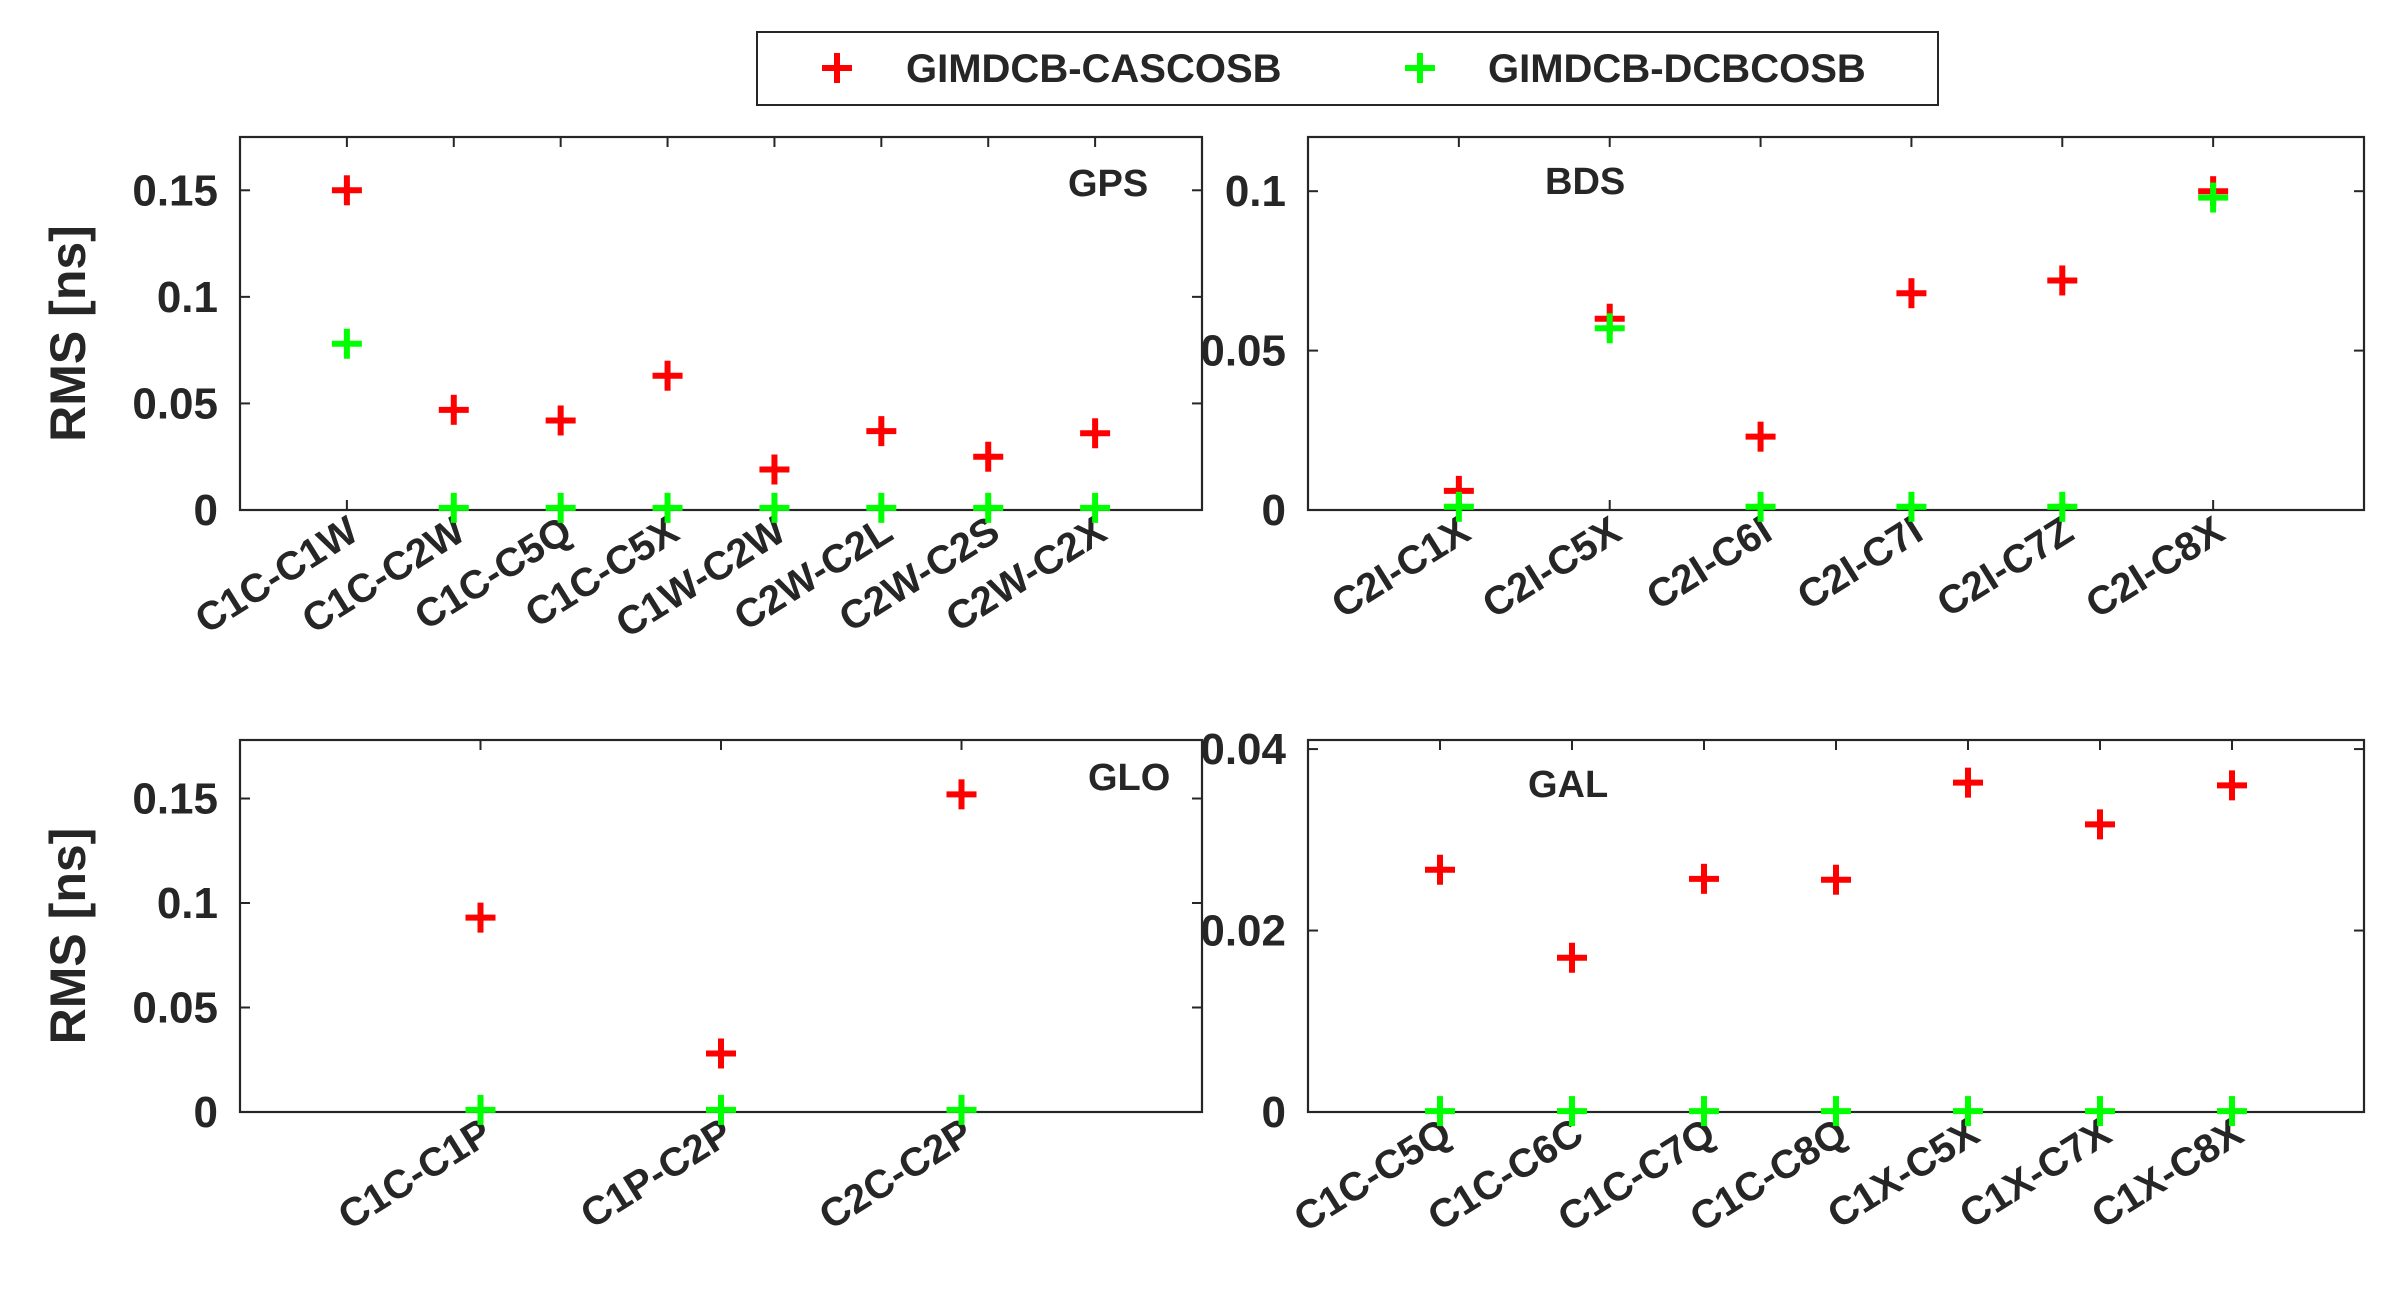 The image size is (2388, 1290). I want to click on x-tick-label: C1P-C2P, so click(656, 1173).